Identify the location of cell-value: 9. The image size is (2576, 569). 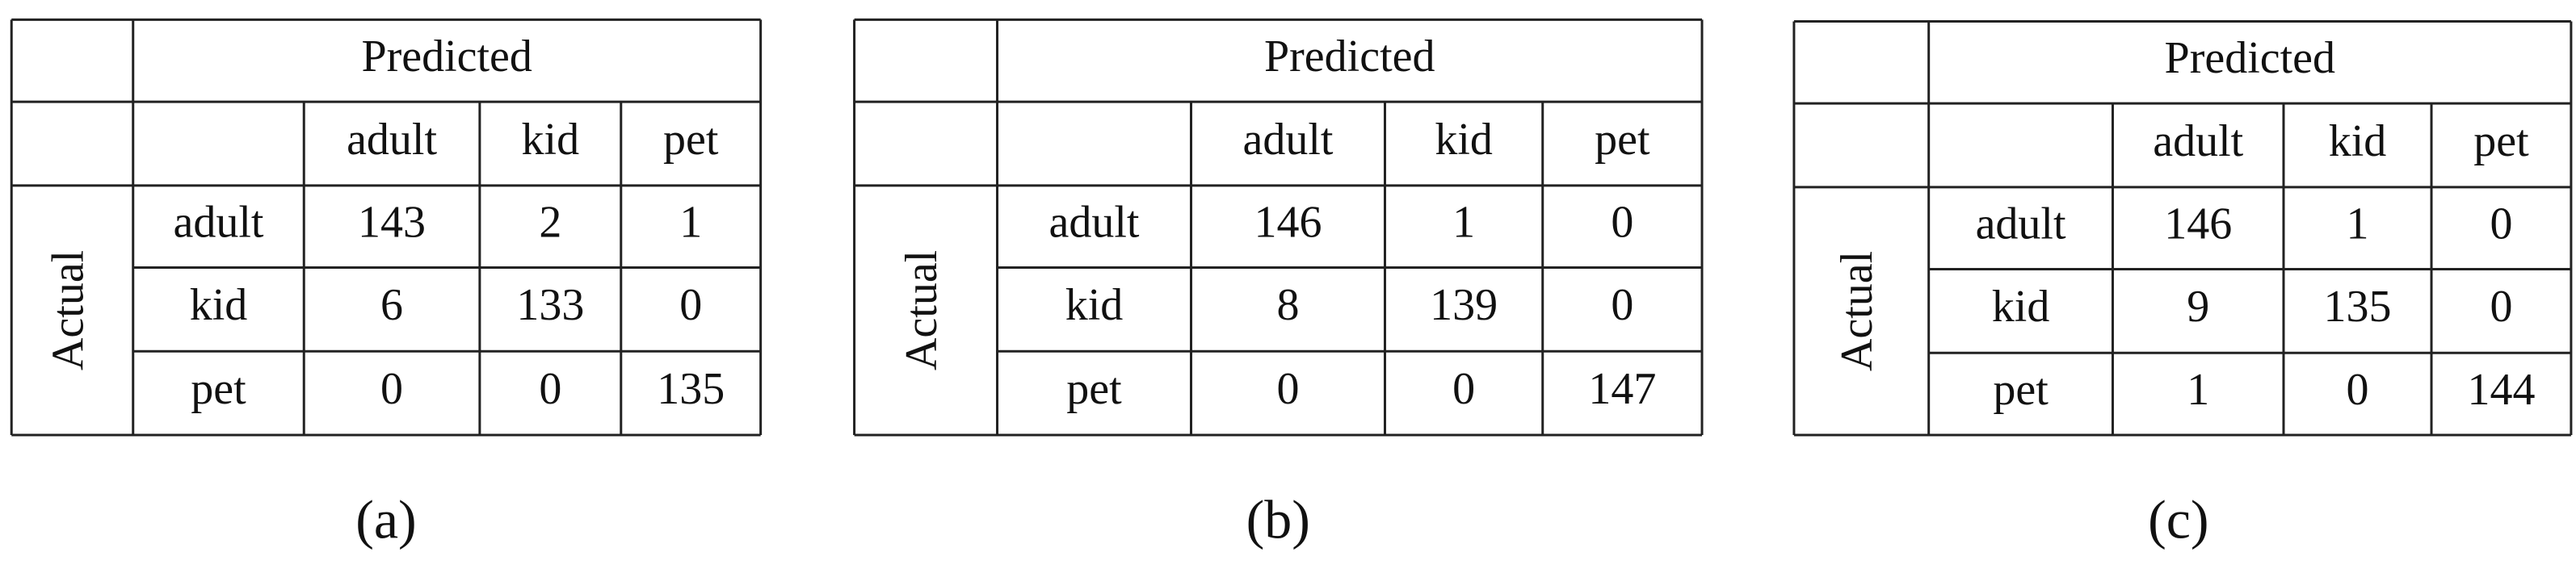
(2198, 307).